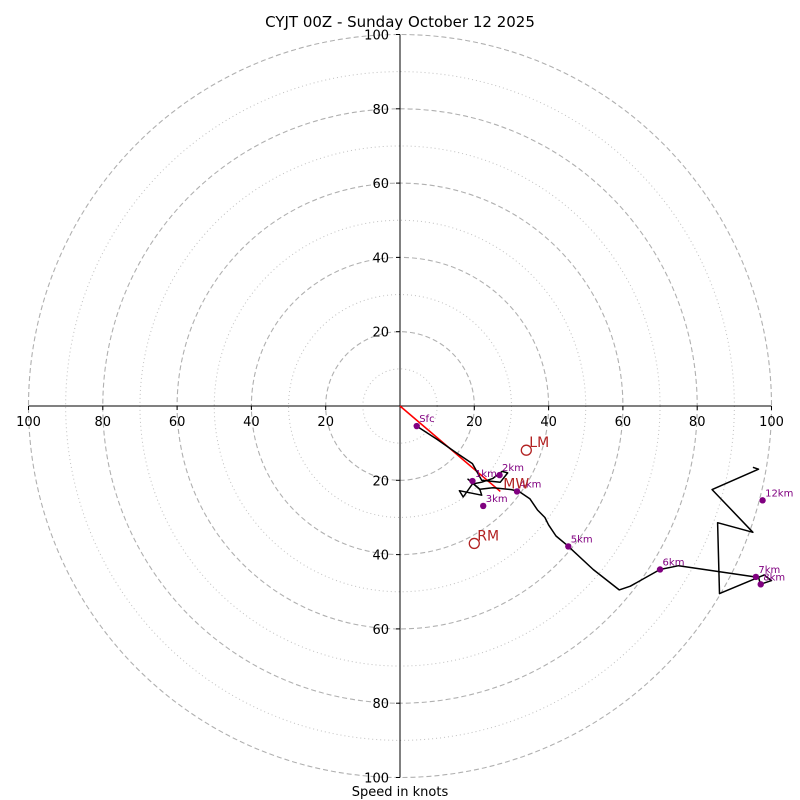 This screenshot has height=800, width=800. Describe the element at coordinates (400, 792) in the screenshot. I see `x-axis-label: Speed in knots` at that location.